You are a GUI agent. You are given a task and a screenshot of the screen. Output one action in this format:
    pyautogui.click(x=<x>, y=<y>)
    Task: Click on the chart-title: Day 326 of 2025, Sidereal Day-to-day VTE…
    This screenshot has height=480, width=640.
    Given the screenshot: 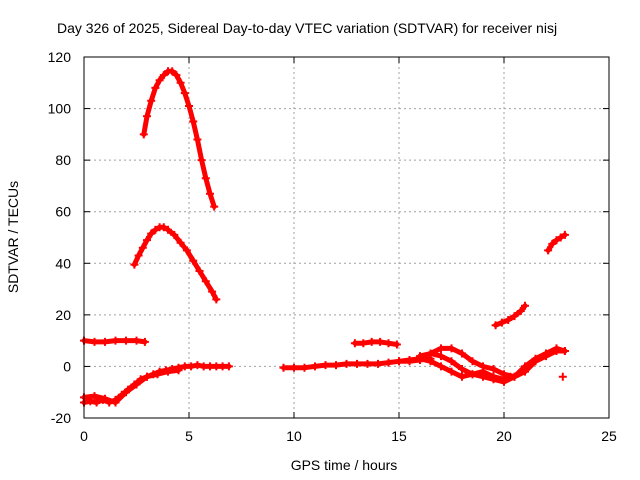 What is the action you would take?
    pyautogui.click(x=307, y=28)
    